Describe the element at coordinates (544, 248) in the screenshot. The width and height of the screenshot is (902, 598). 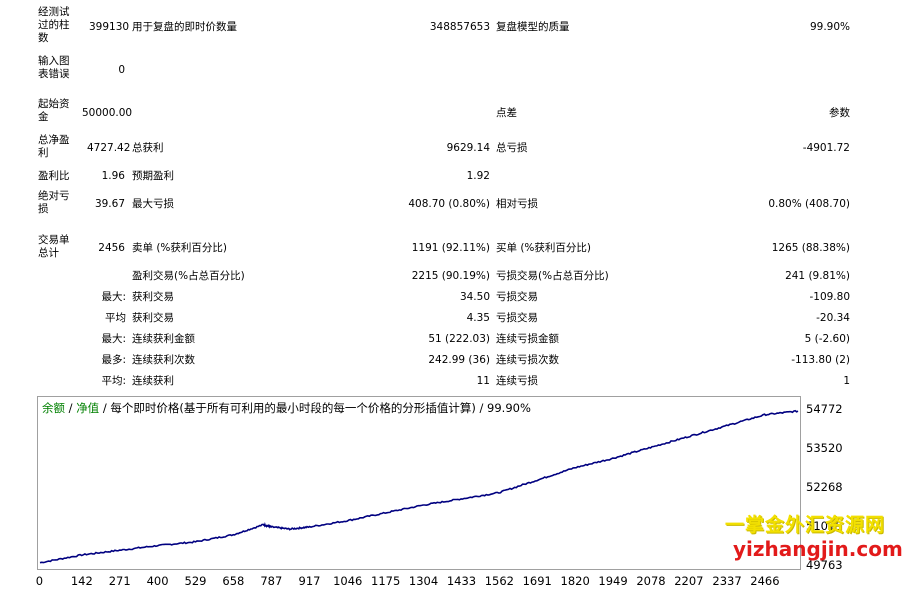
I see `long-trades-label: 买单 (%获利百分比)` at that location.